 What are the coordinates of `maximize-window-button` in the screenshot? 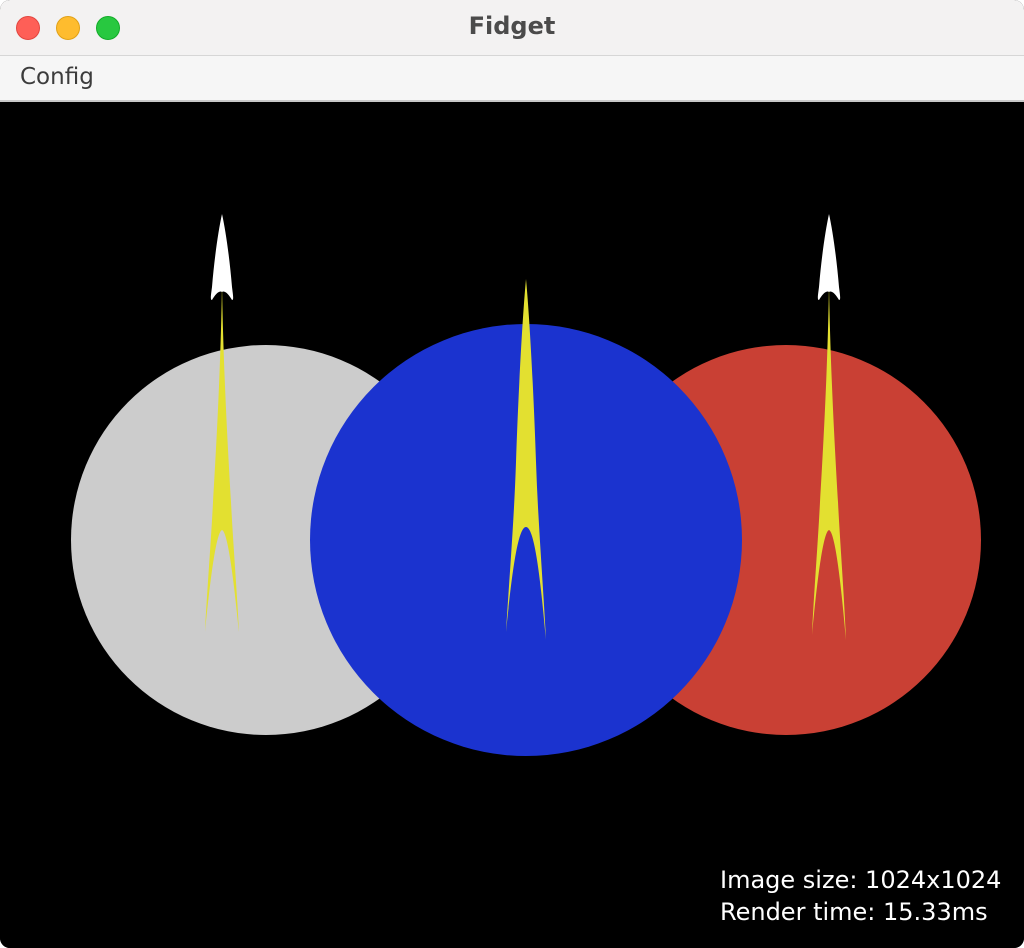 It's located at (108, 28).